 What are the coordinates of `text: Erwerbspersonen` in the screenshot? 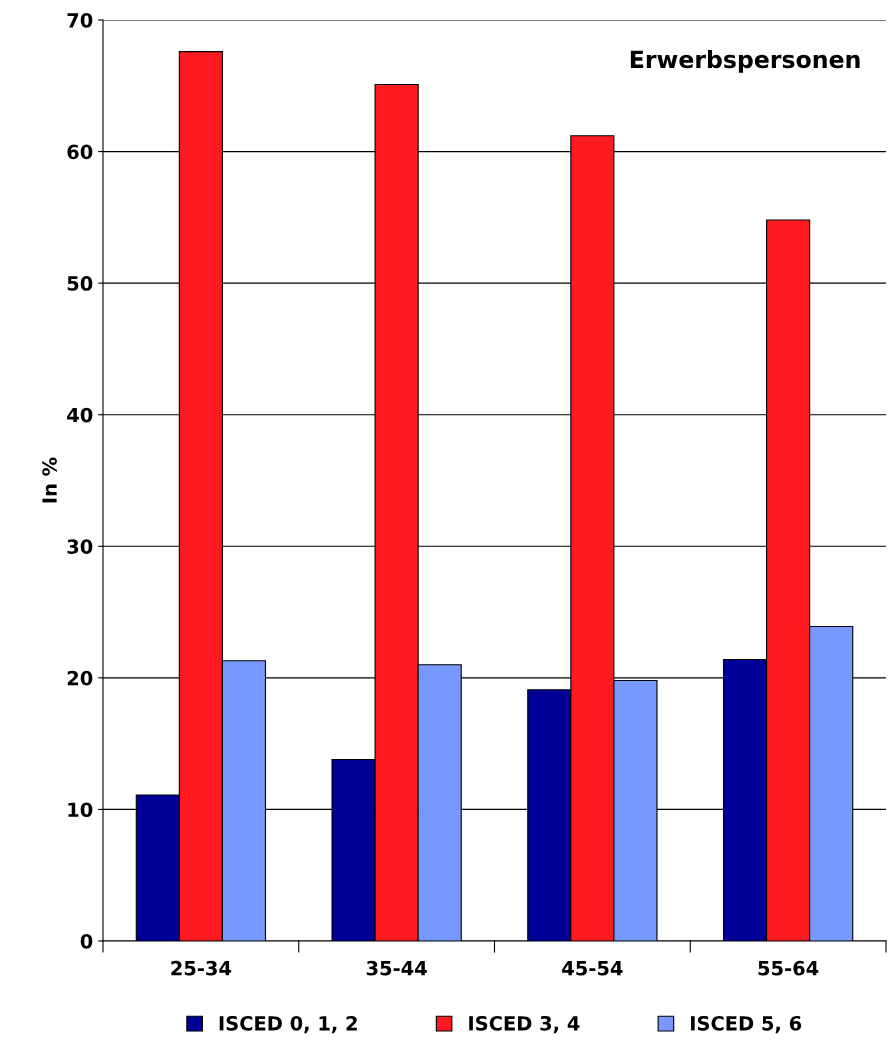 It's located at (745, 61).